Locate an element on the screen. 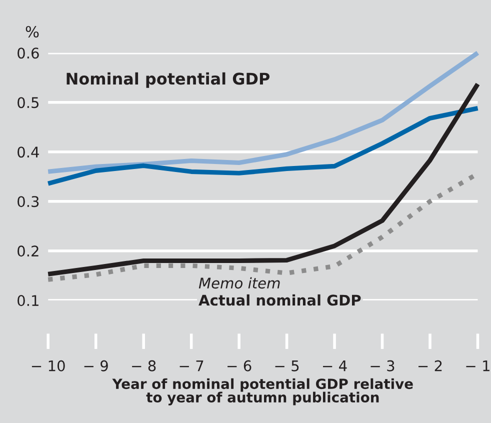 Image resolution: width=491 pixels, height=423 pixels. y-tick-label: 0.1 is located at coordinates (28, 300).